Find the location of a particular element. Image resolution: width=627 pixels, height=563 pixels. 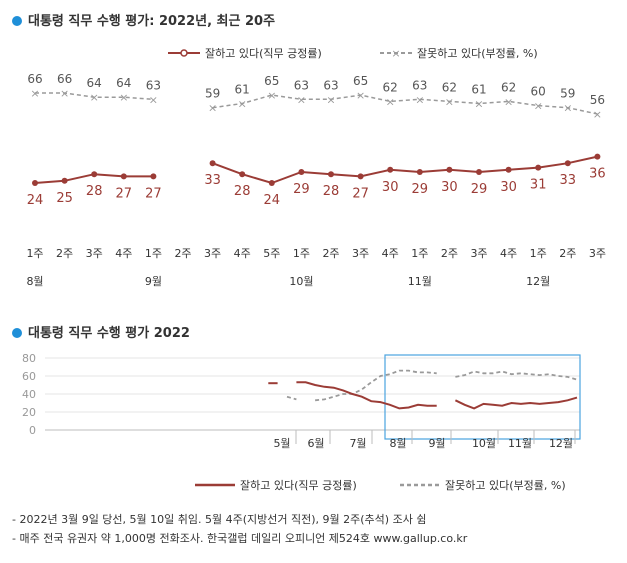

y-tick-label: 20 is located at coordinates (29, 412).